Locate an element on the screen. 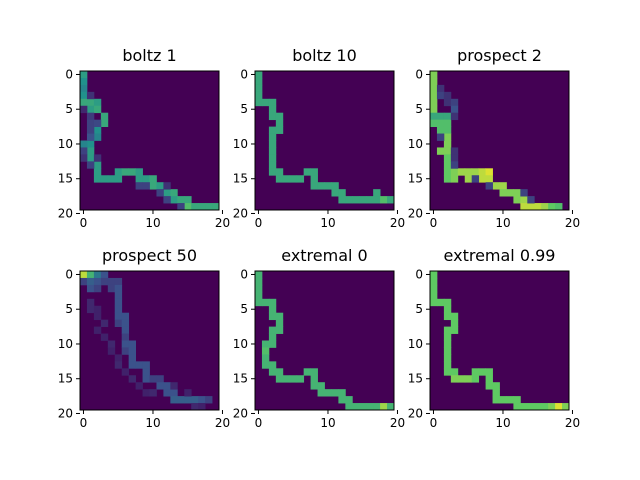 The width and height of the screenshot is (640, 480). x-tick-label: 0 is located at coordinates (434, 423).